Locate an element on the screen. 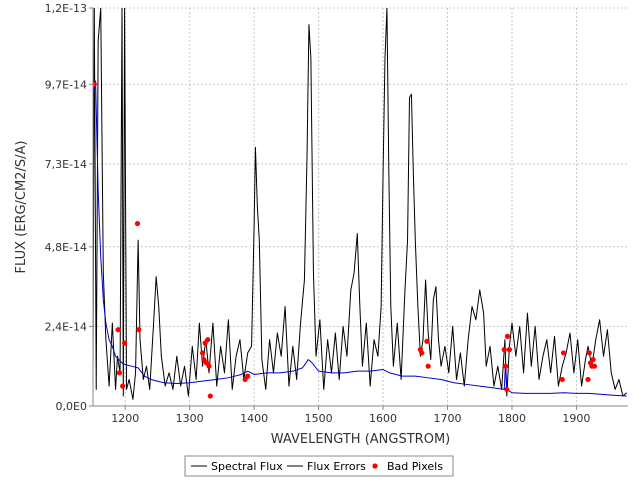 The image size is (640, 484). legend-label: Bad Pixels is located at coordinates (415, 466).